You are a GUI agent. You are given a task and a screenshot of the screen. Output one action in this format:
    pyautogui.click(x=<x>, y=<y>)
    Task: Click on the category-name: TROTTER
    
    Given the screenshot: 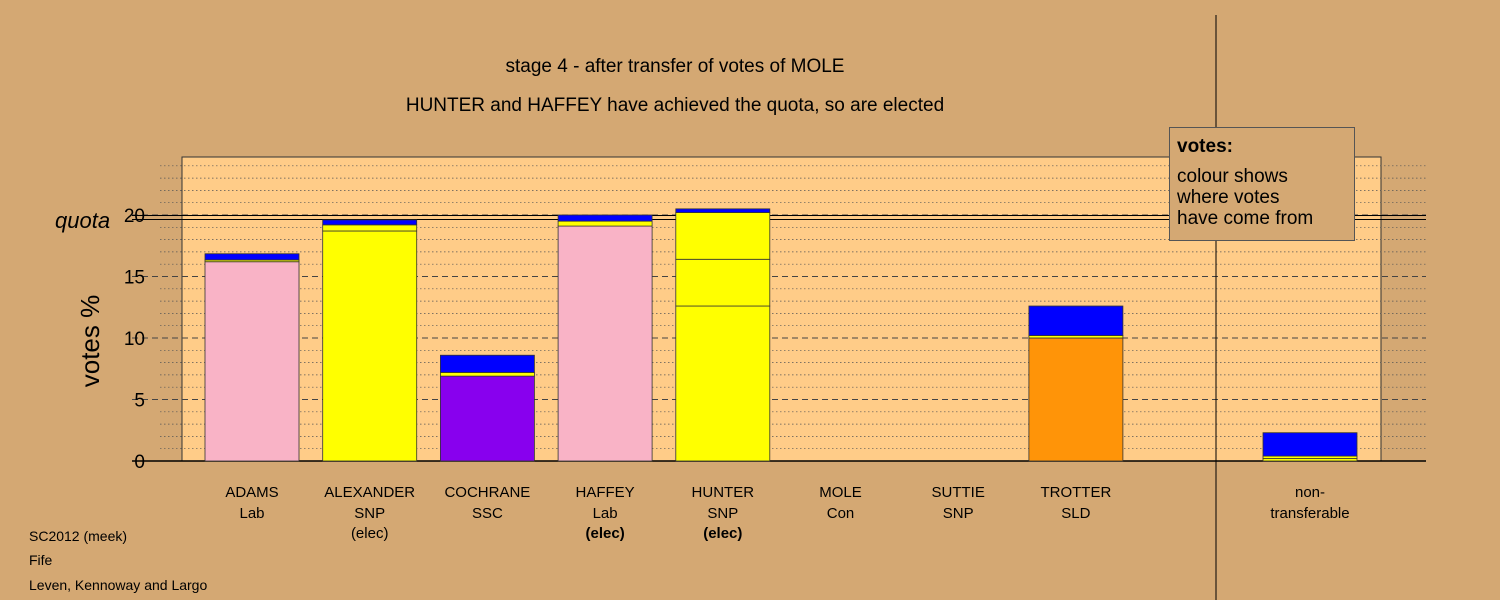 What is the action you would take?
    pyautogui.click(x=1075, y=492)
    